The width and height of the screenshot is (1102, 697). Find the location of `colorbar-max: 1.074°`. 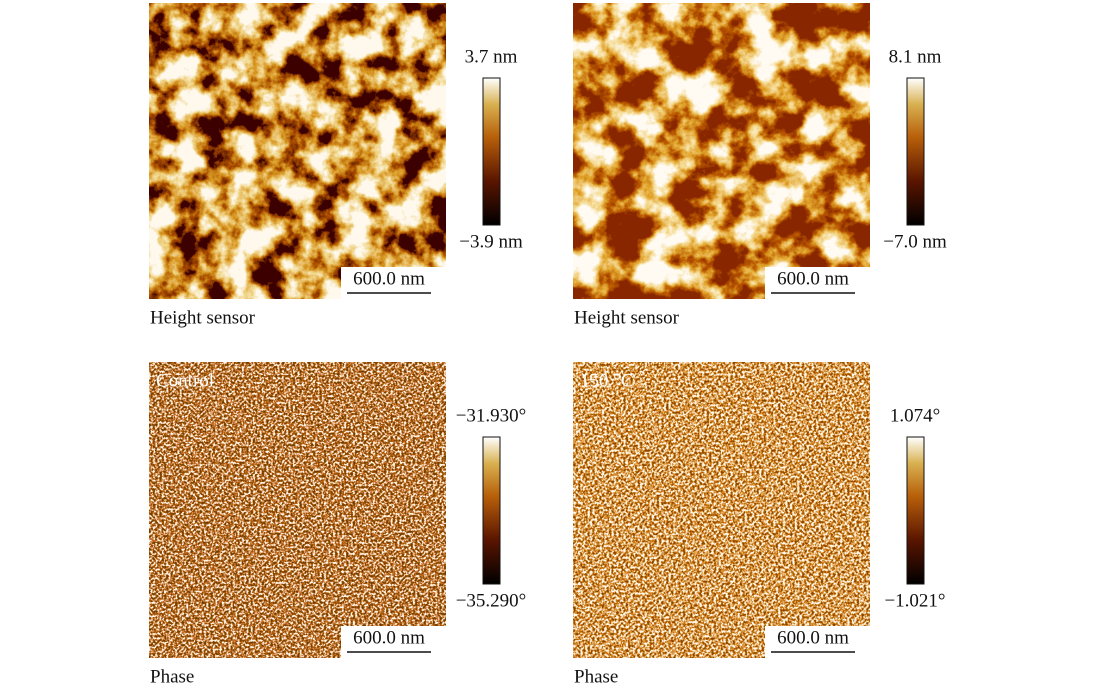

colorbar-max: 1.074° is located at coordinates (915, 415).